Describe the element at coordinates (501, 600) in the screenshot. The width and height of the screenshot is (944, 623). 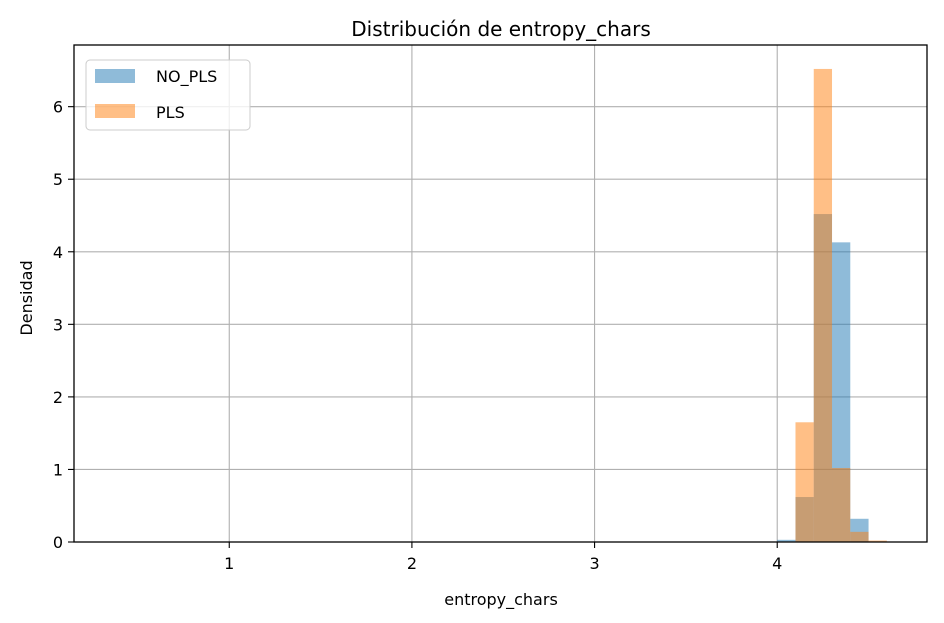
I see `x-axis-label: entropy_chars` at that location.